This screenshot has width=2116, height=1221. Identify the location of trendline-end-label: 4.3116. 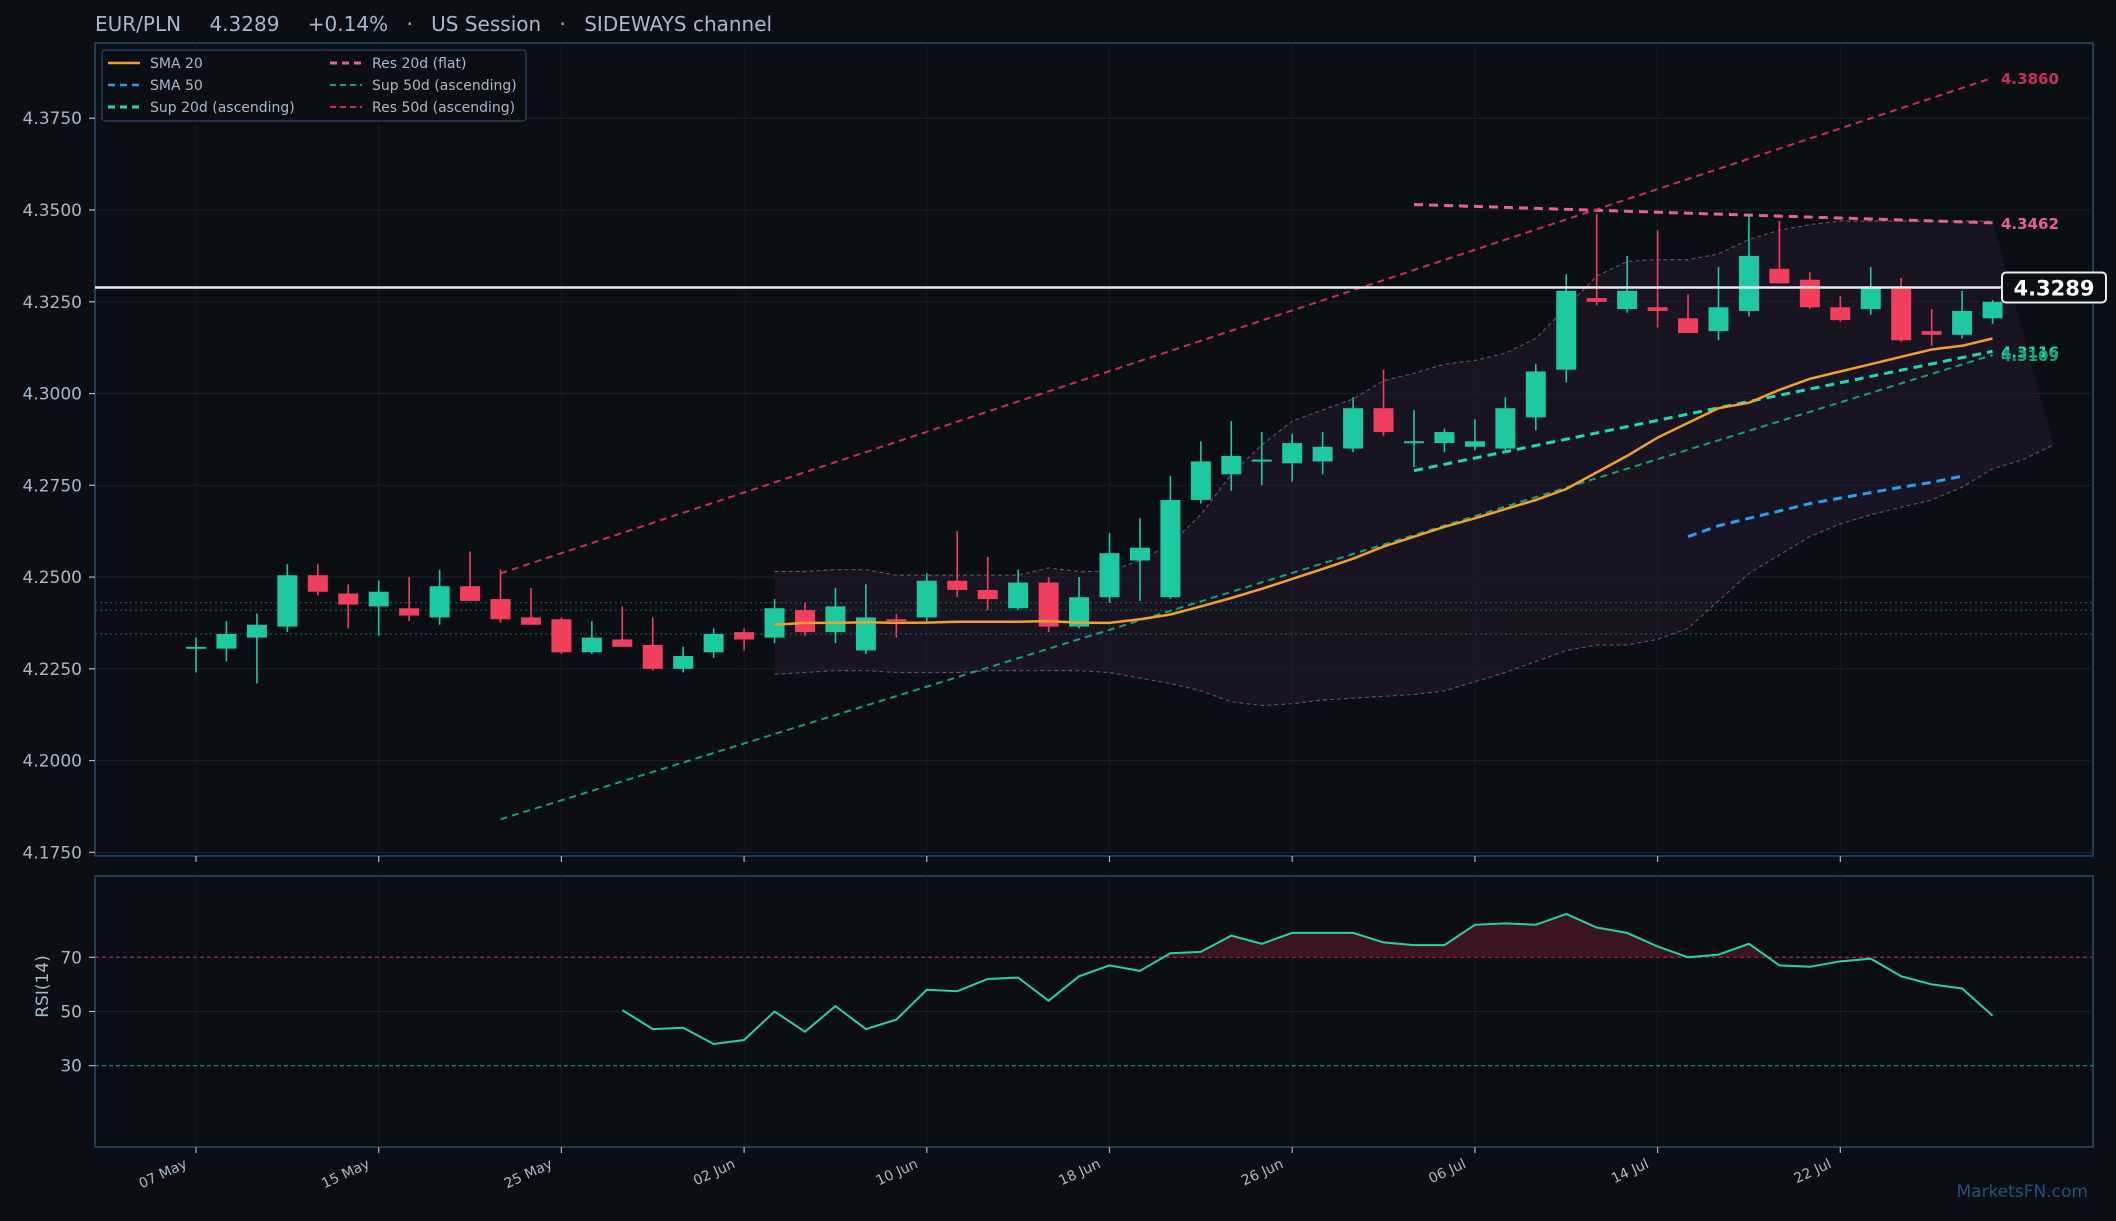
(2030, 352).